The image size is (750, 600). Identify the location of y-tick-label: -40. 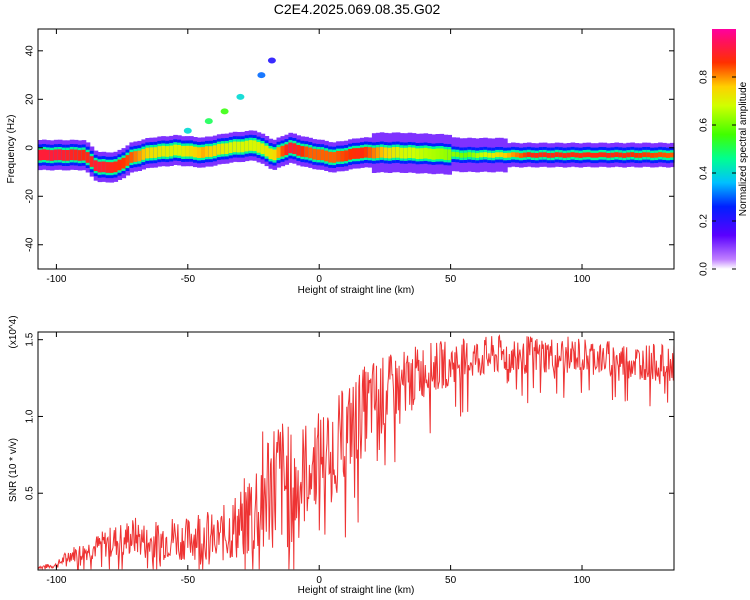
(30, 244).